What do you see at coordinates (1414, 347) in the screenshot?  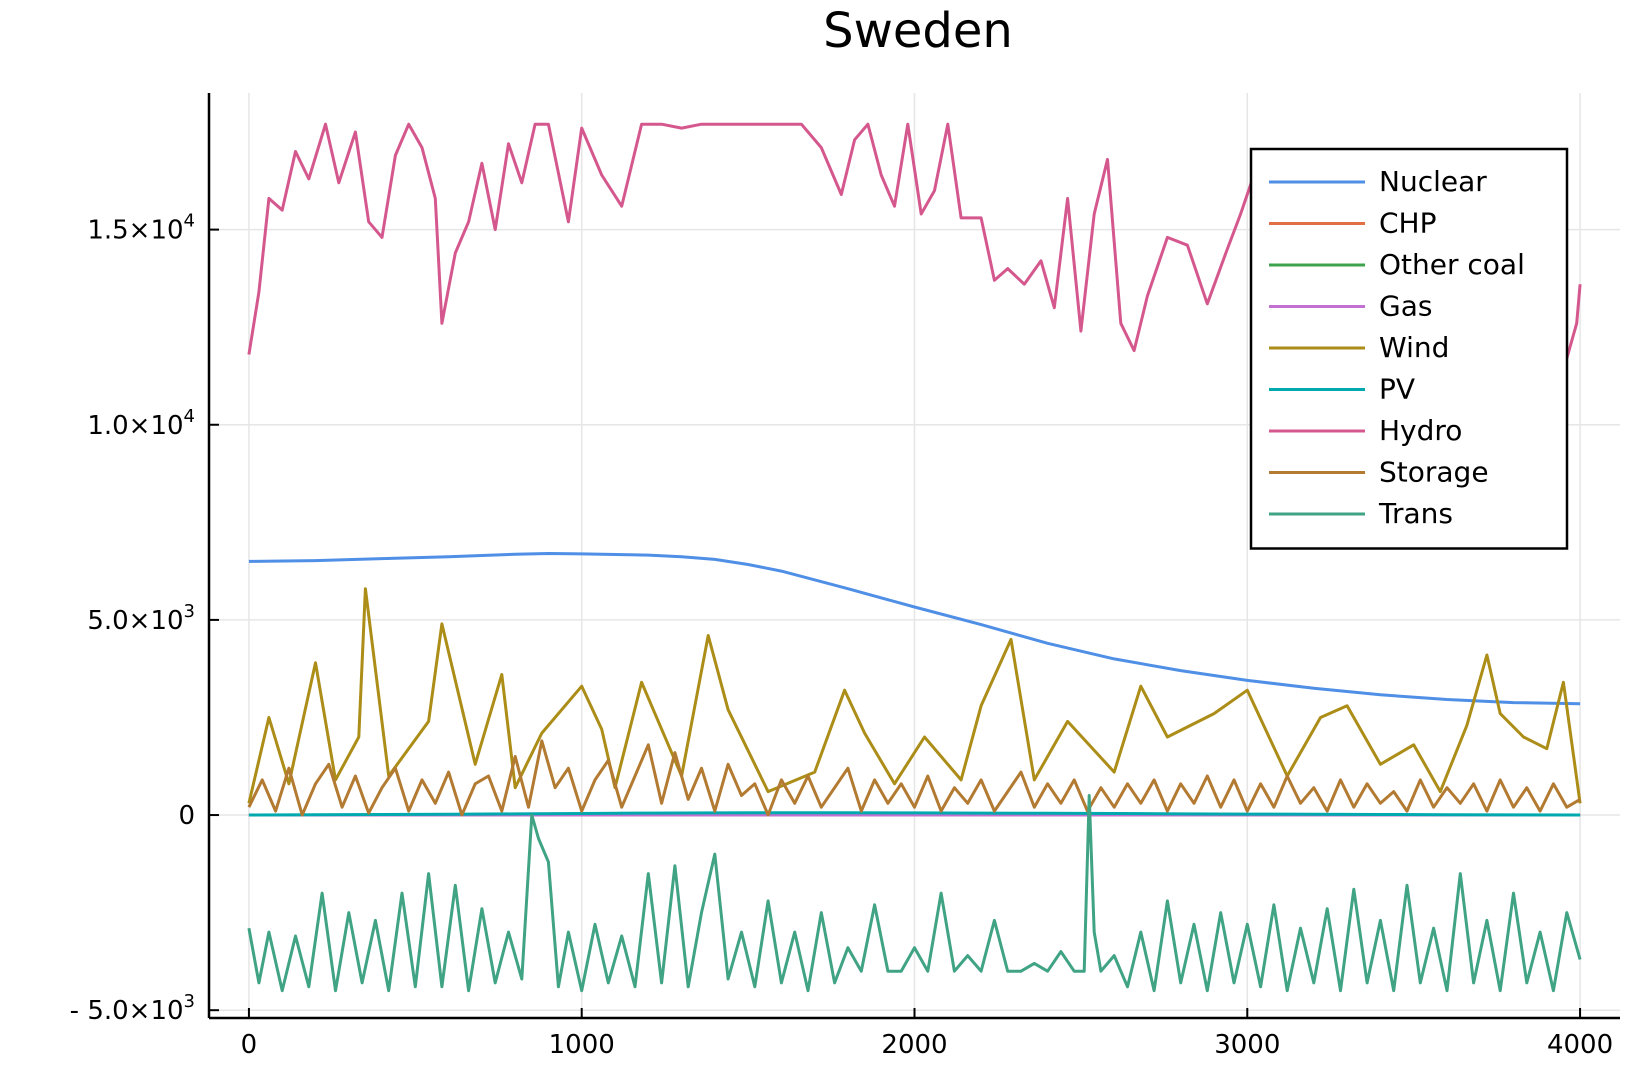 I see `legend-label: Wind` at bounding box center [1414, 347].